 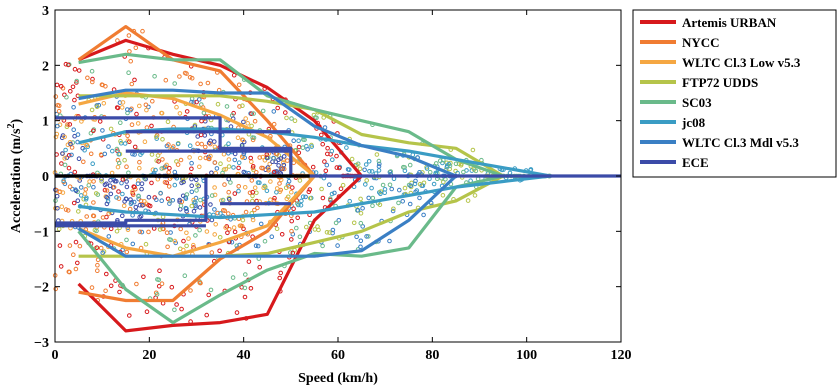 I want to click on legend-label: jc08, so click(x=693, y=122).